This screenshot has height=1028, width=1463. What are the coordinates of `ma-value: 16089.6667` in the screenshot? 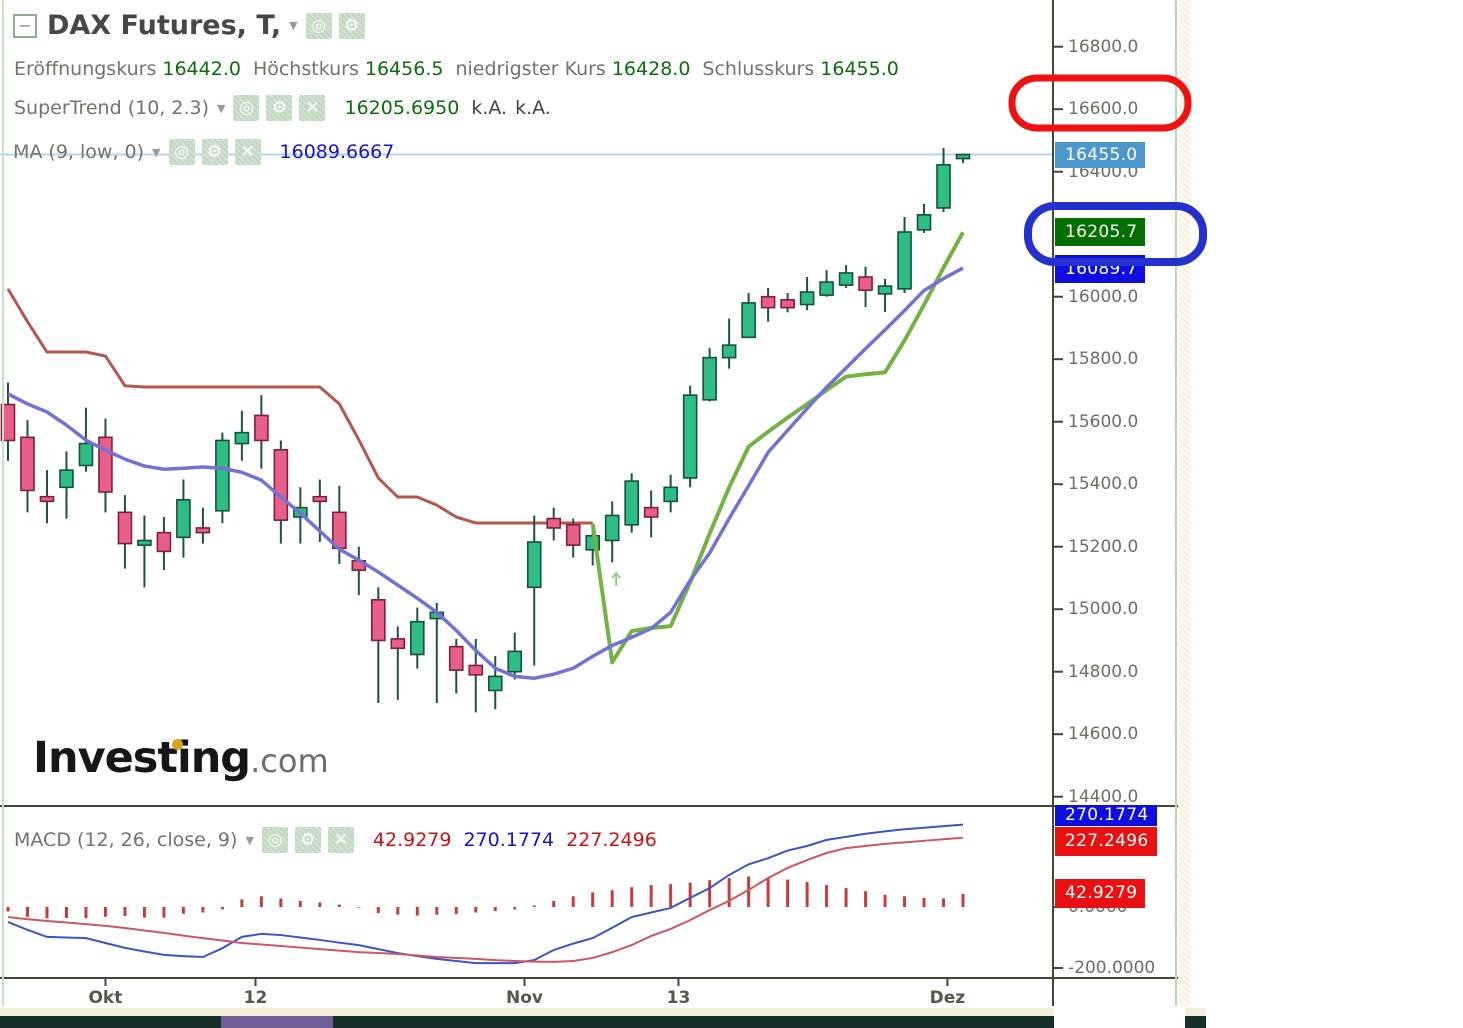 It's located at (337, 152).